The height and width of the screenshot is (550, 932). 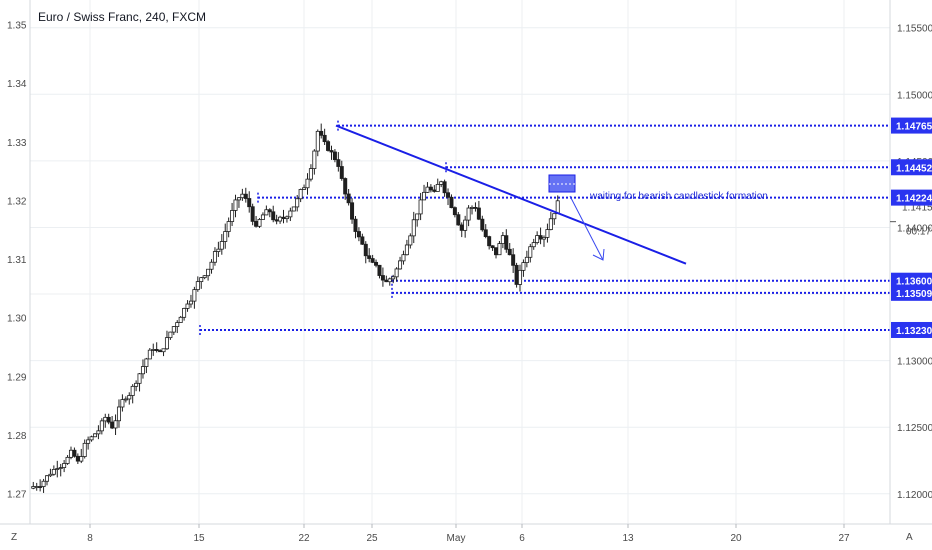 I want to click on time-axis-tick-label: 25, so click(x=372, y=538).